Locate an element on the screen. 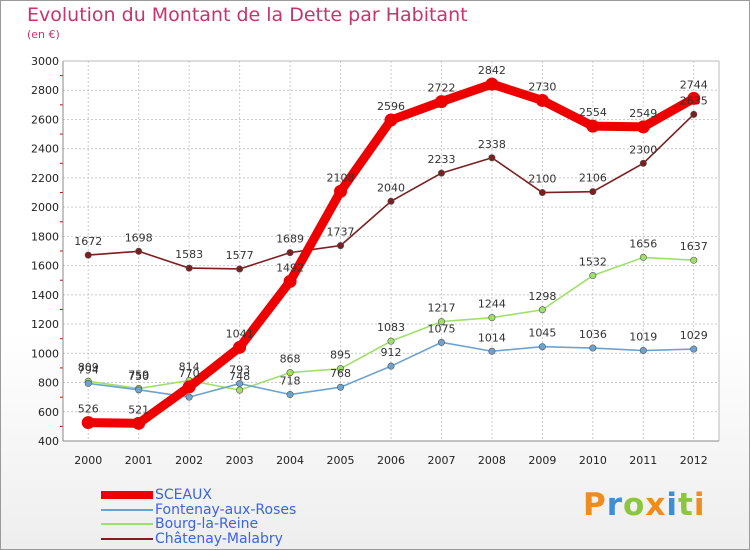  data-label-bourg-la-reine: 814 is located at coordinates (189, 366).